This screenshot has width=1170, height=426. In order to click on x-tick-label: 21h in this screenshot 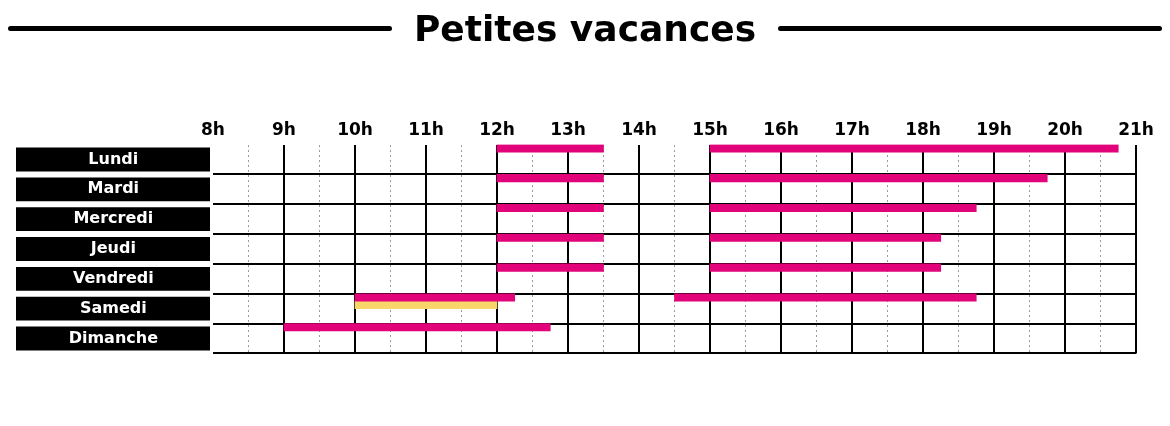, I will do `click(1136, 128)`.